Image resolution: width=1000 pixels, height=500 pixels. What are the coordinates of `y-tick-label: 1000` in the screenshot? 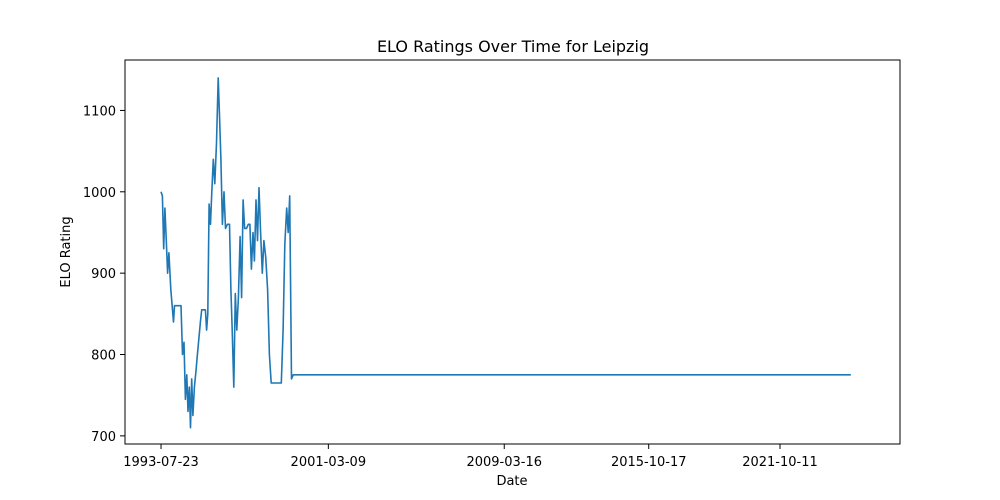 It's located at (99, 193).